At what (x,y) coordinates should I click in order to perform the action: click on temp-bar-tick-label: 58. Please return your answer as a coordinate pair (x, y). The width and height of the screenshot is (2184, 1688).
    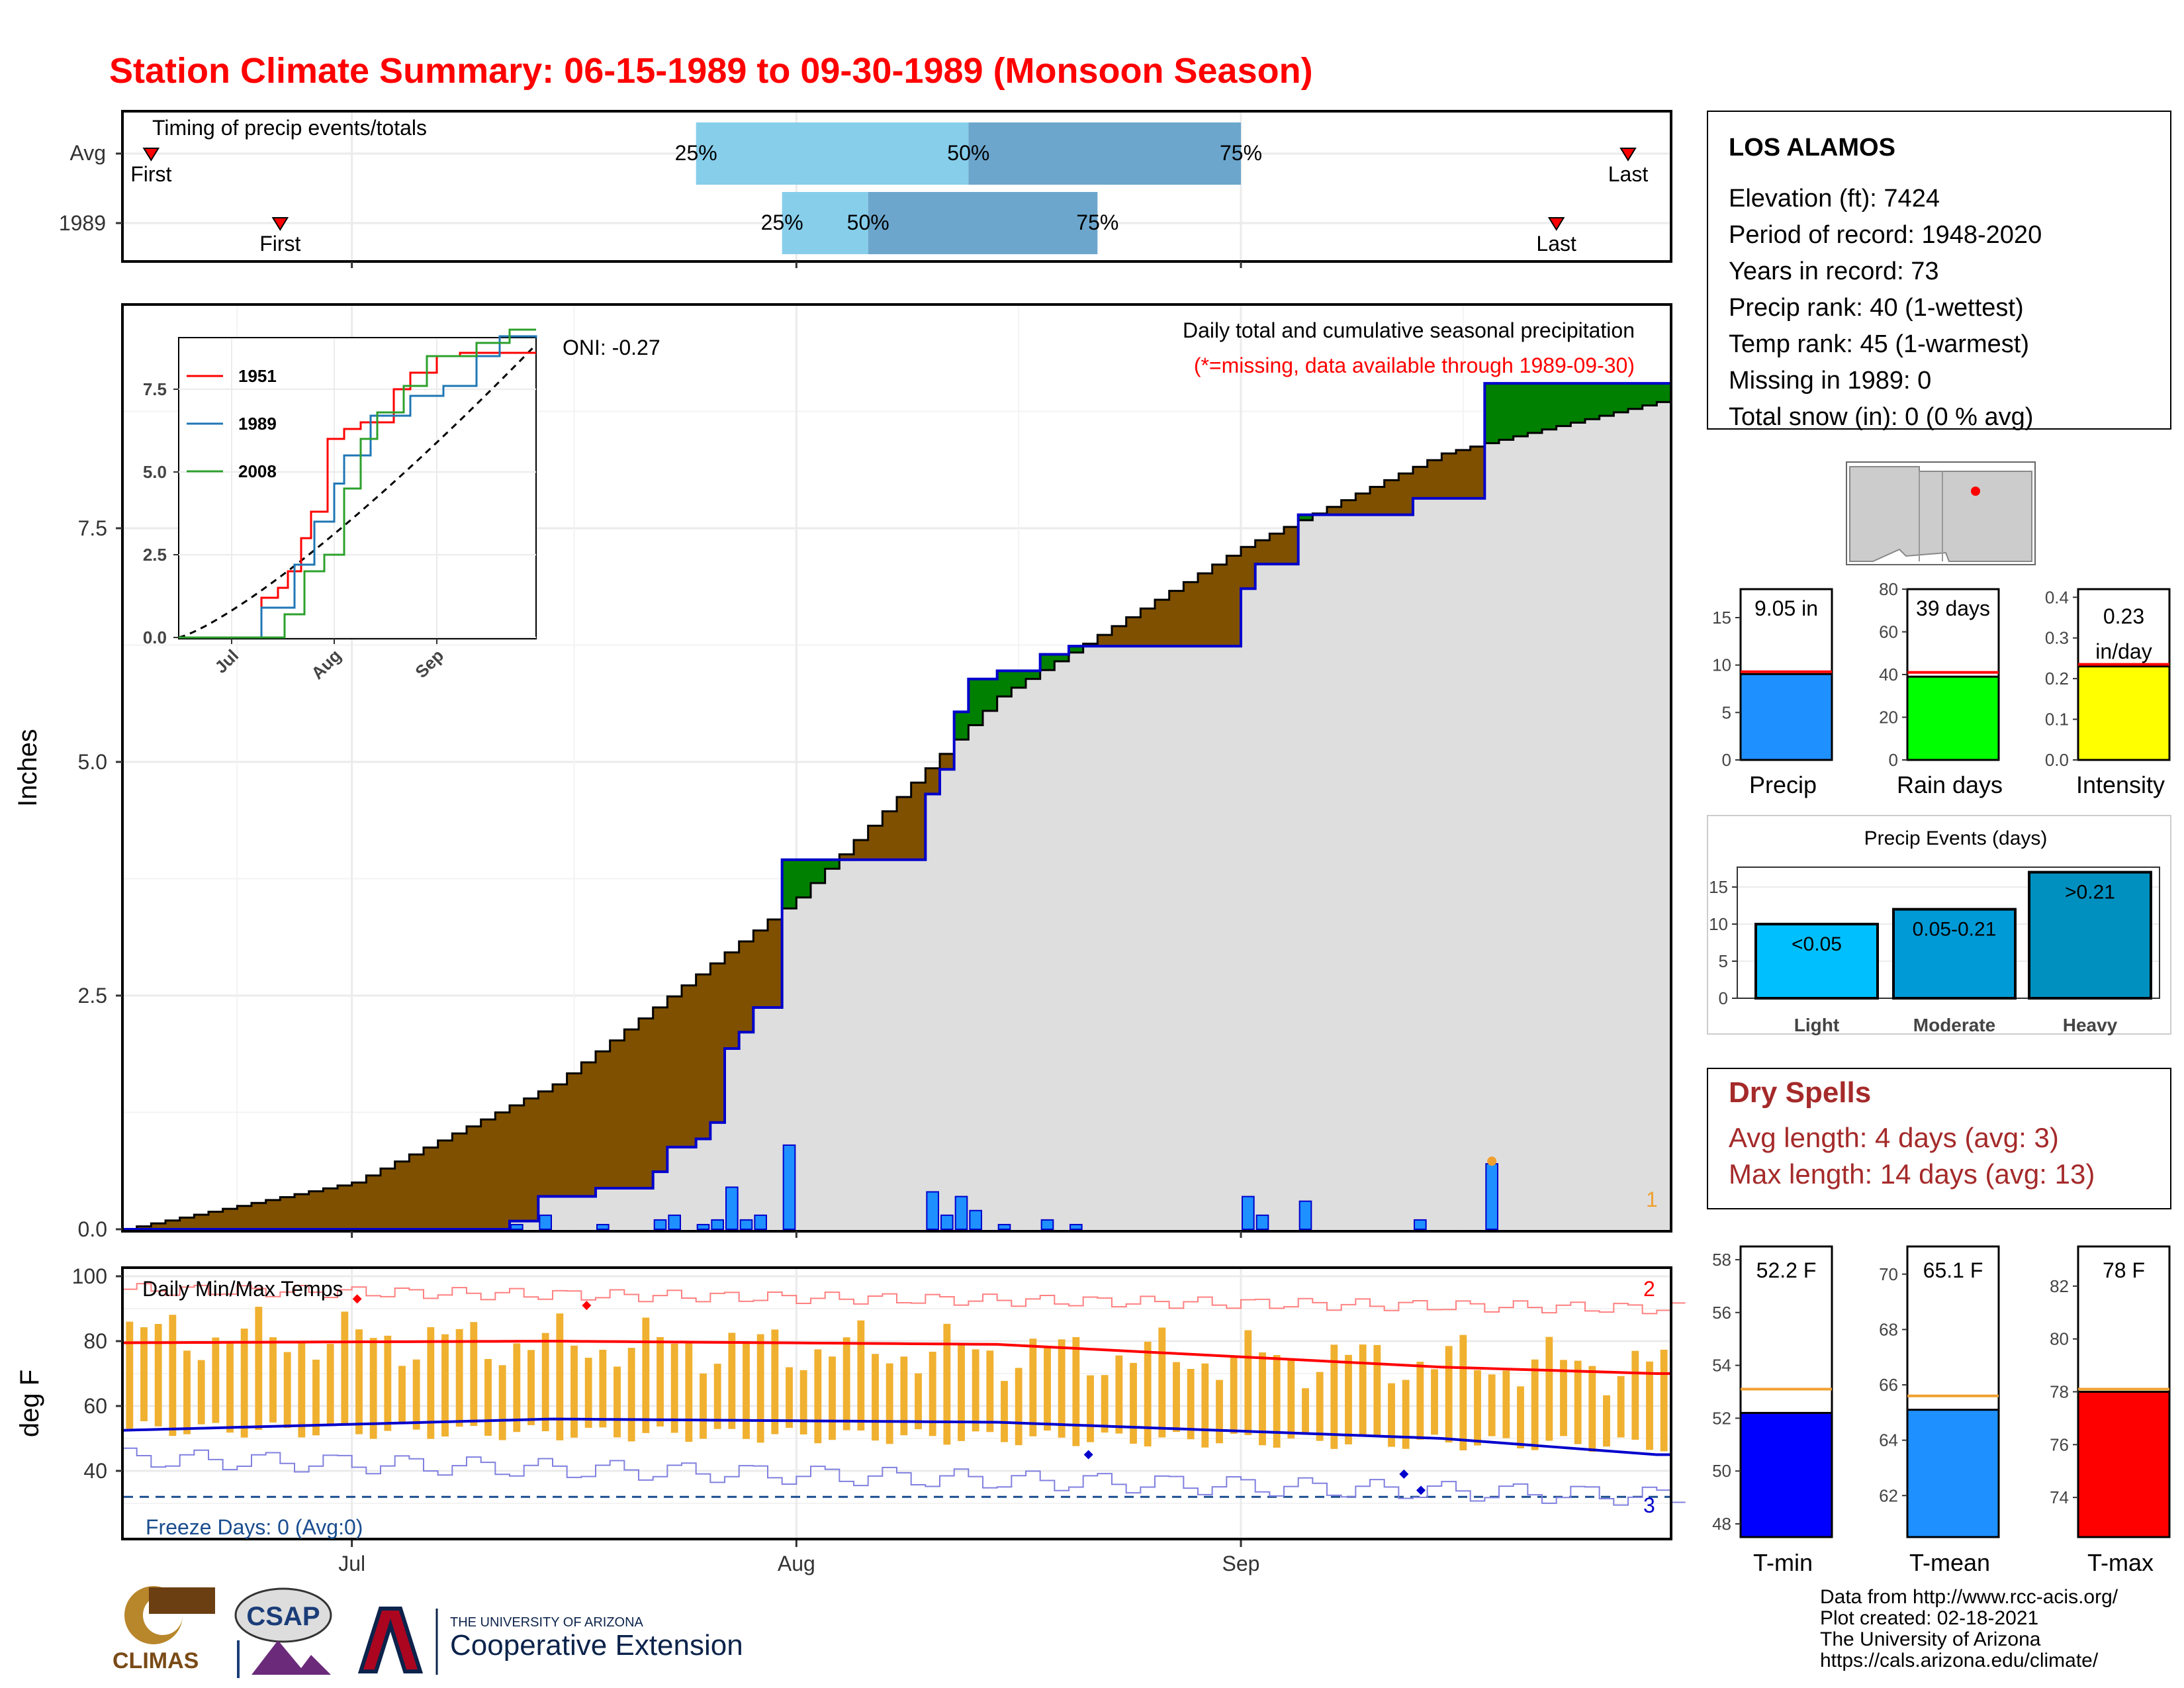
    Looking at the image, I should click on (1721, 1260).